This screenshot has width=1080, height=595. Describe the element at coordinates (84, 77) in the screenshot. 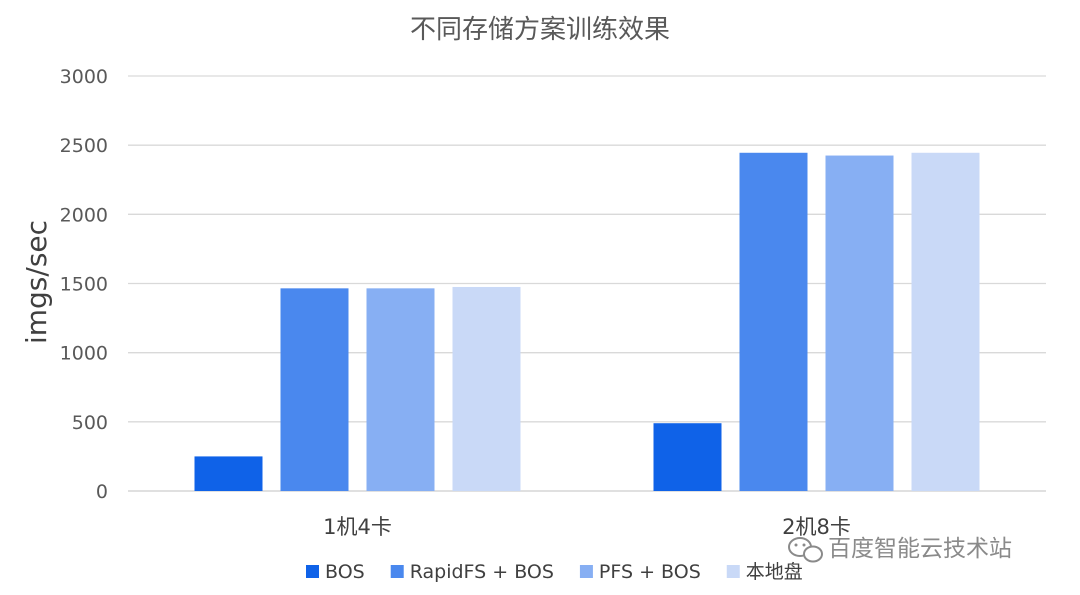

I see `y-tick-label: 3000` at that location.